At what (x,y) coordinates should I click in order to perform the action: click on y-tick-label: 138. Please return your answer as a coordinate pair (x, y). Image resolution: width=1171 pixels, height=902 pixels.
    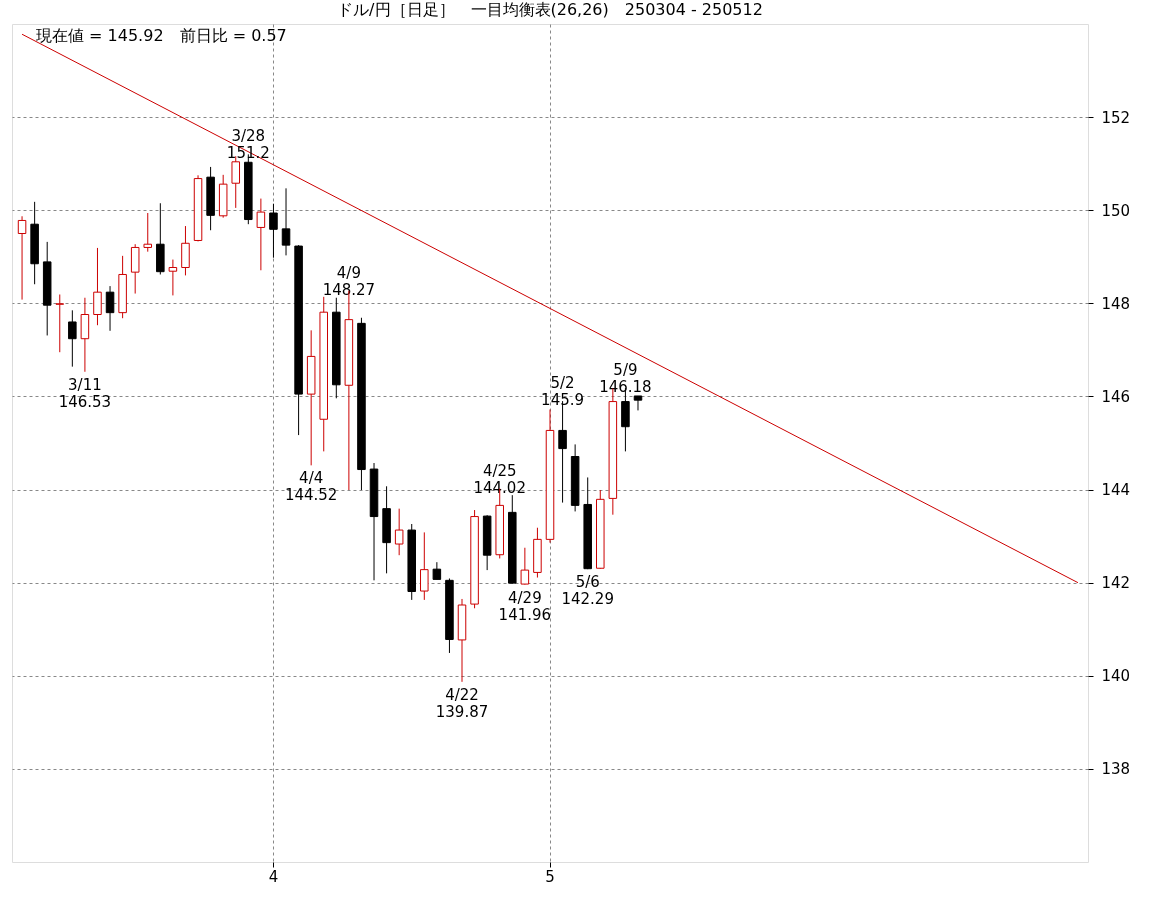
    Looking at the image, I should click on (1116, 769).